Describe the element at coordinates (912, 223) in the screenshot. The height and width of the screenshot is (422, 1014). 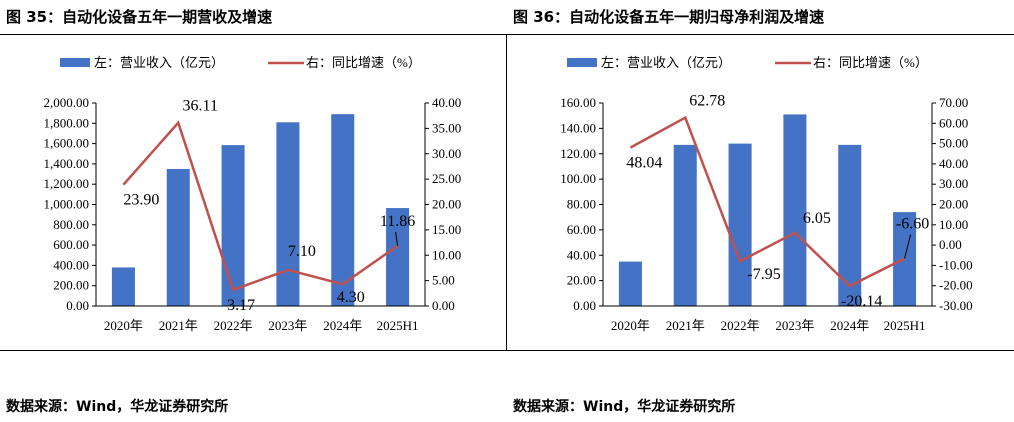
I see `data-label: -6.60` at that location.